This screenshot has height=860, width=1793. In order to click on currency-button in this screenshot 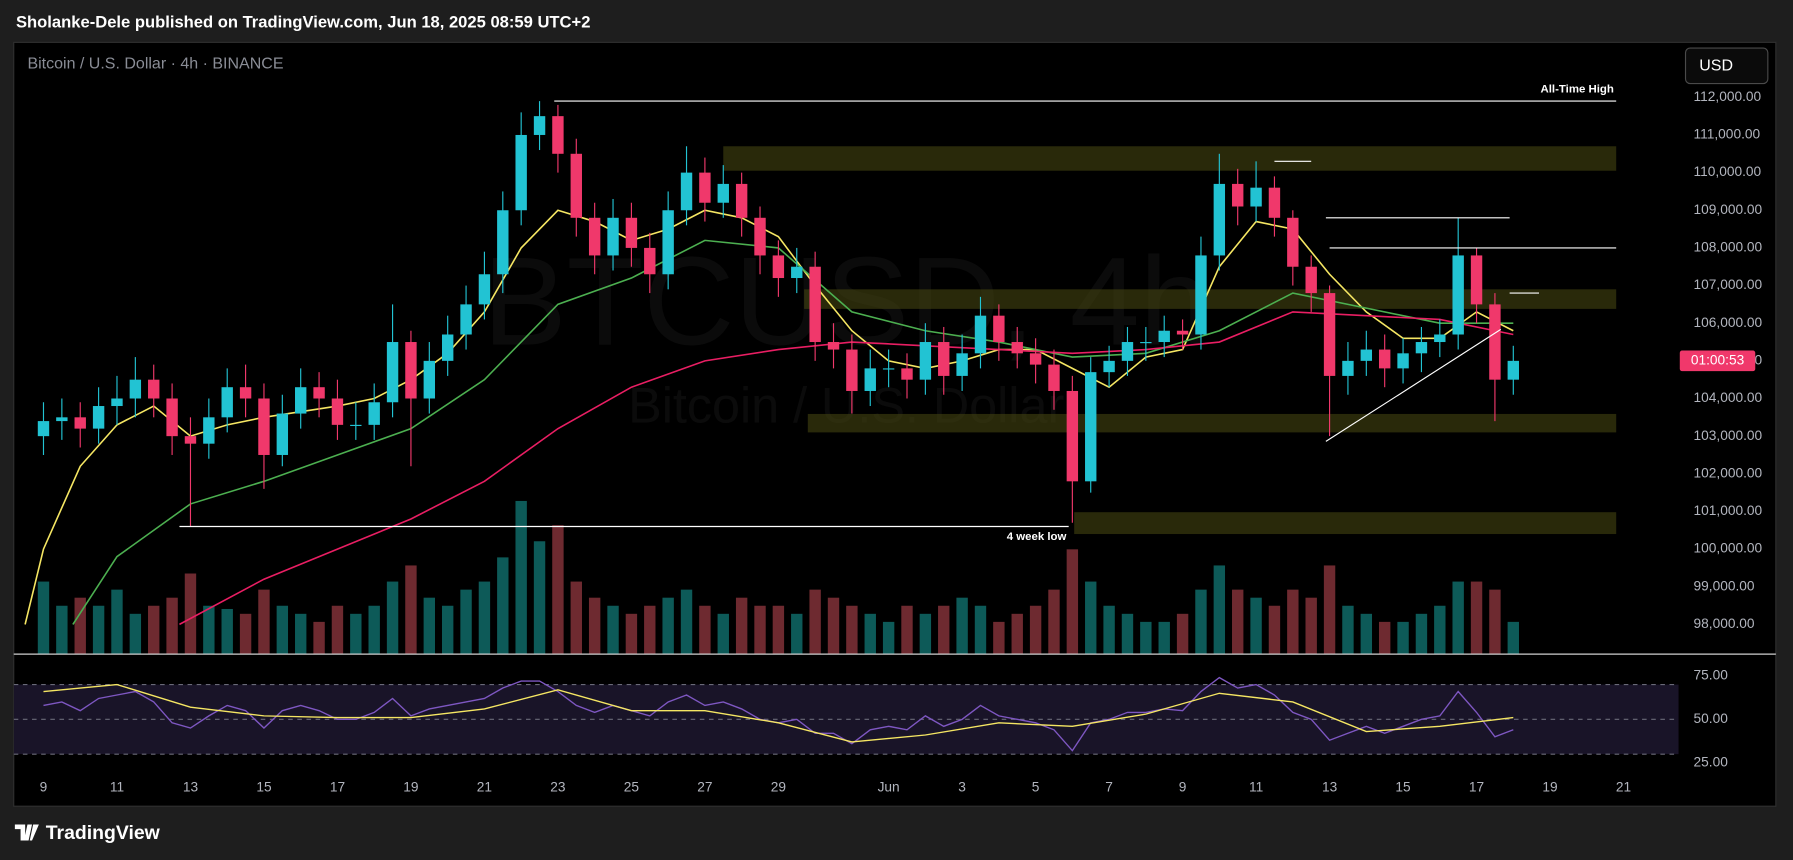, I will do `click(1726, 66)`.